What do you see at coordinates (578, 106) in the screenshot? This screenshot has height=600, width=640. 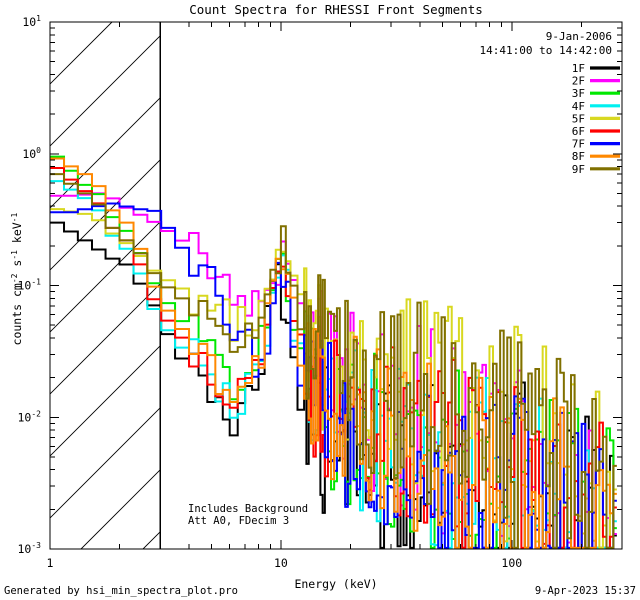 I see `legend-label-4f: 4F` at bounding box center [578, 106].